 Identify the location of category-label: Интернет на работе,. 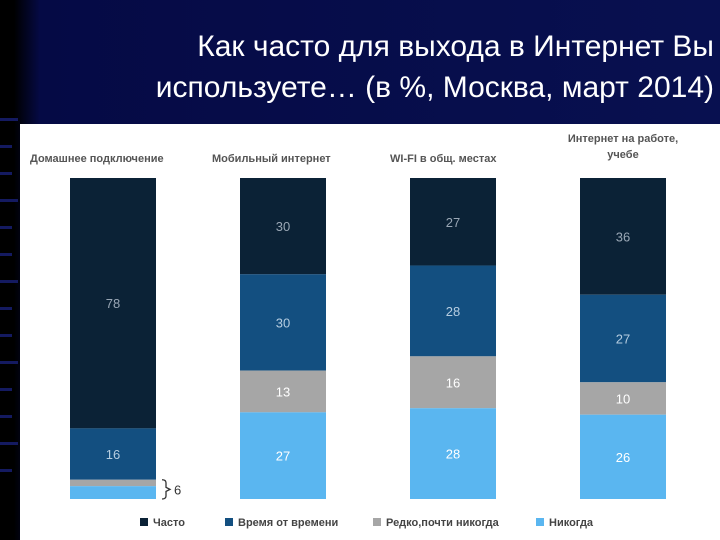
(623, 139).